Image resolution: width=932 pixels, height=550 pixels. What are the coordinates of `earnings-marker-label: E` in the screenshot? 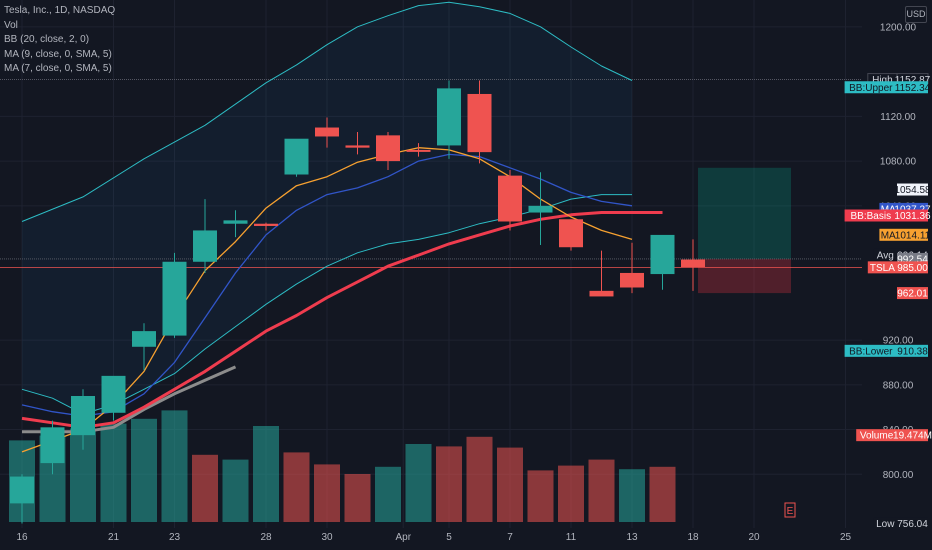 It's located at (790, 511).